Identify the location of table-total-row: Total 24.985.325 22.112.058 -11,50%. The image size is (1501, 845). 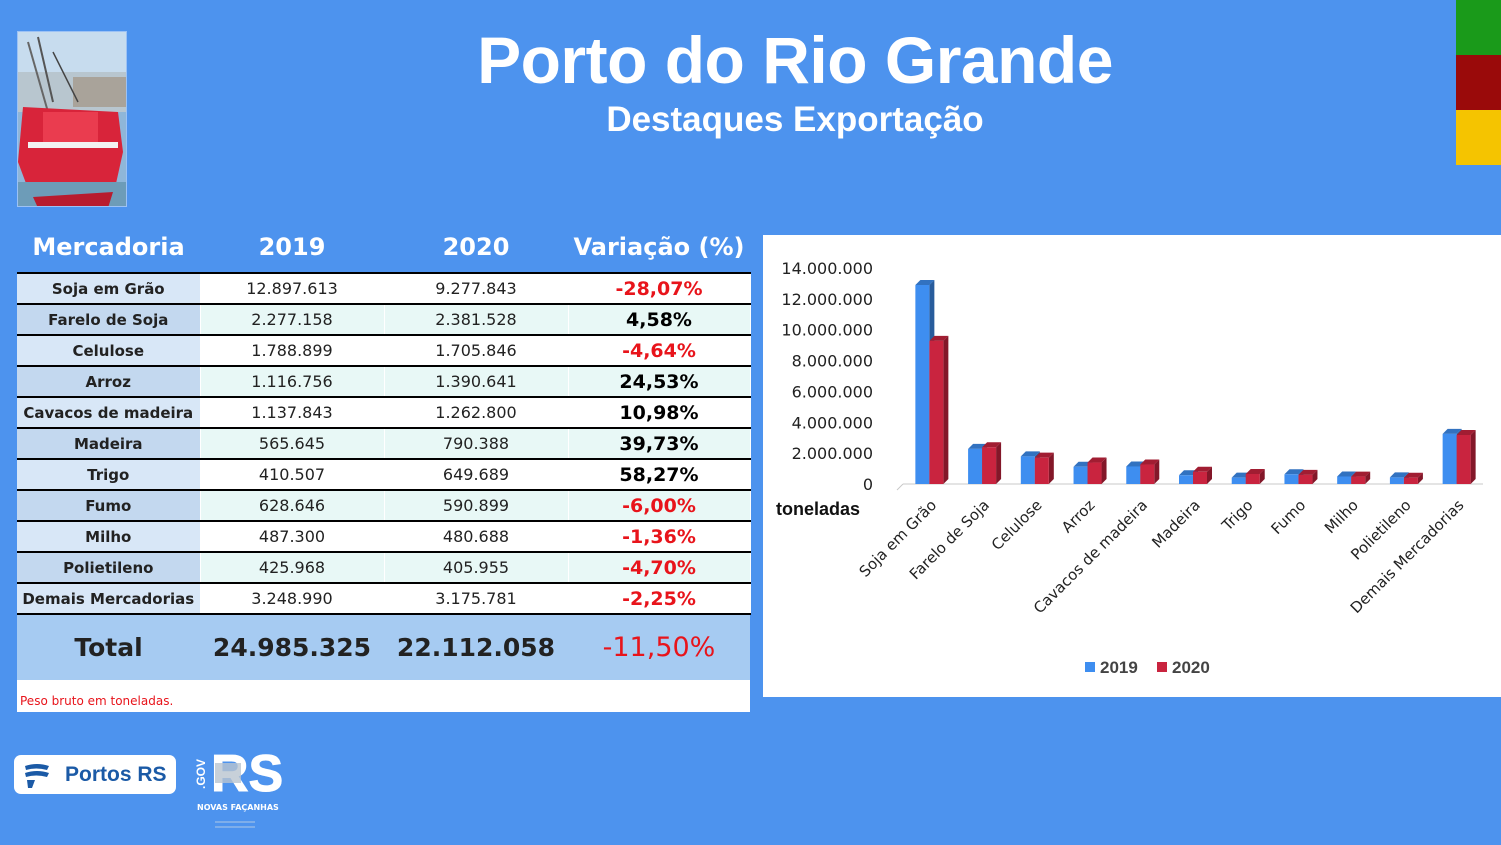
(383, 647).